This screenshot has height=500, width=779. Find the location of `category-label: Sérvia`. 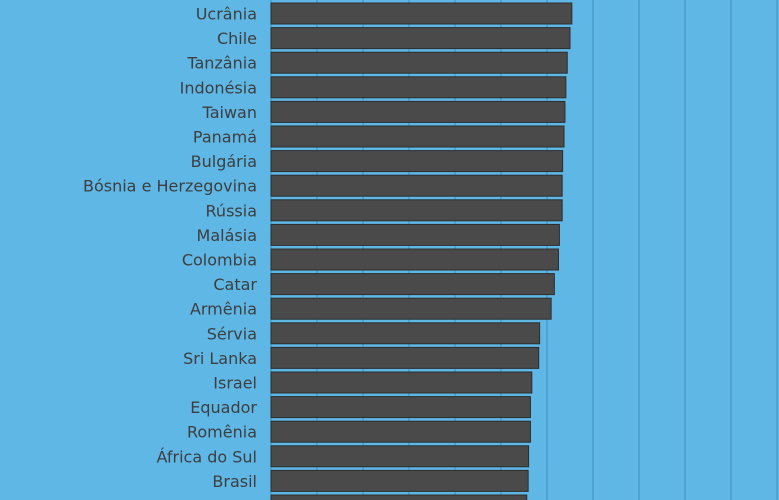

category-label: Sérvia is located at coordinates (232, 333).